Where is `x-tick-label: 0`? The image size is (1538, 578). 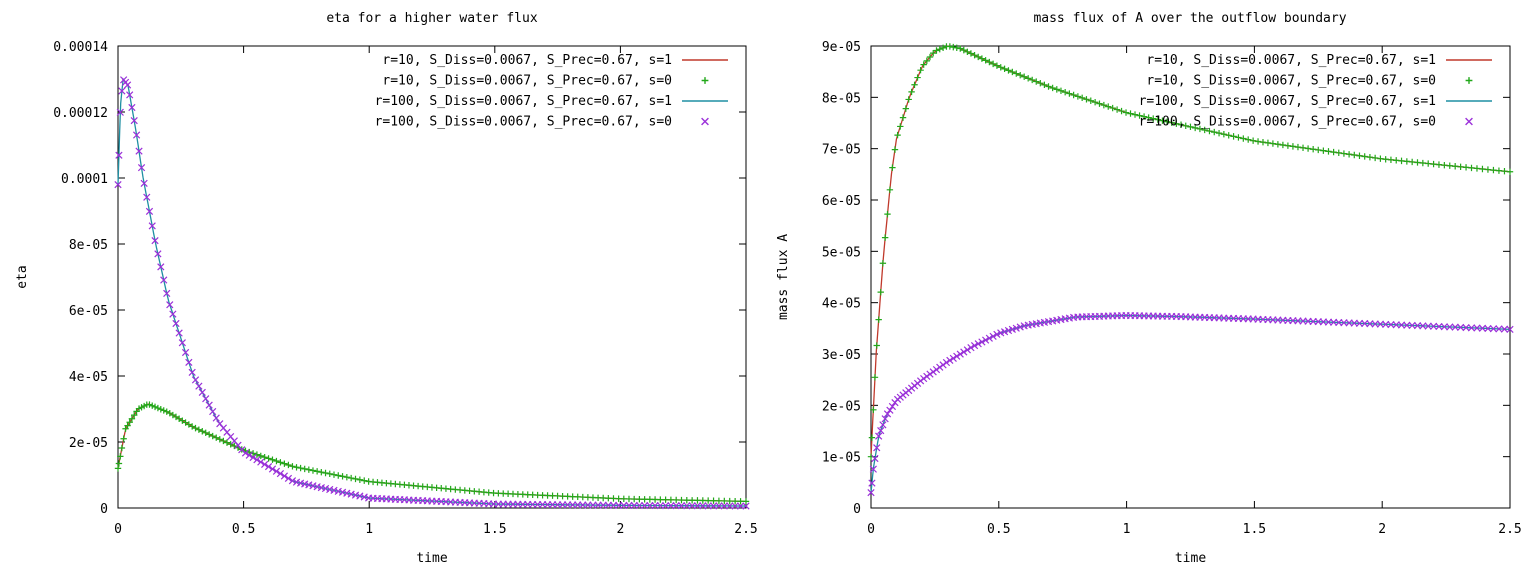
x-tick-label: 0 is located at coordinates (118, 529).